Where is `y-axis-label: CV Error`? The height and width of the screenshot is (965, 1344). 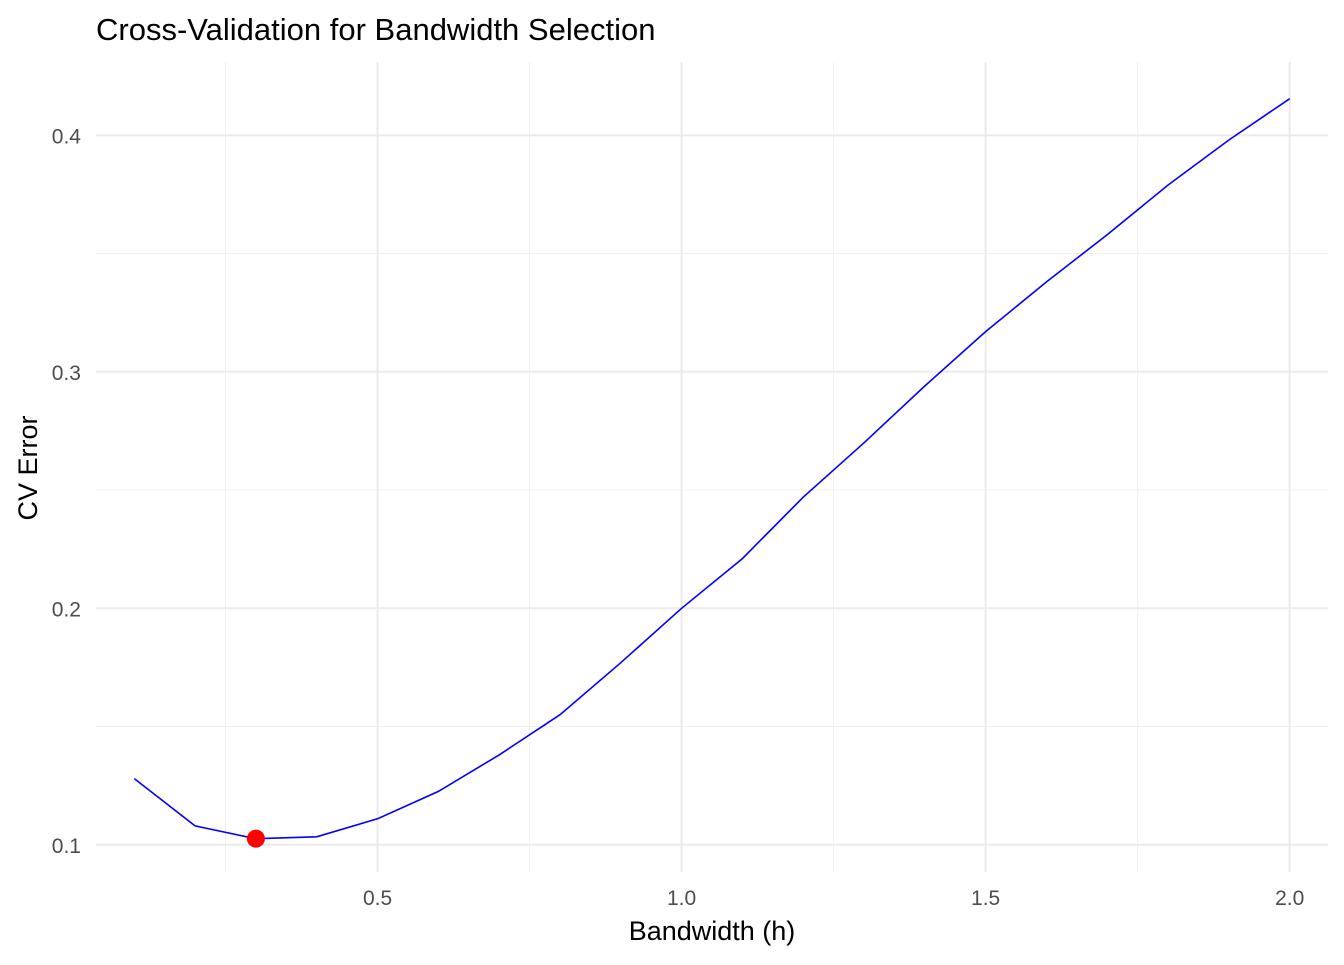 y-axis-label: CV Error is located at coordinates (28, 467).